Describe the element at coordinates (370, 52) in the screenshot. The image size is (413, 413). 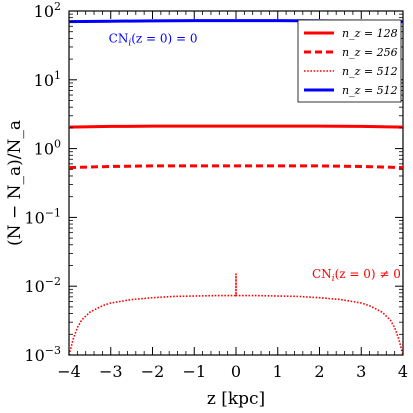
I see `legend-label-2: n_z = 256` at that location.